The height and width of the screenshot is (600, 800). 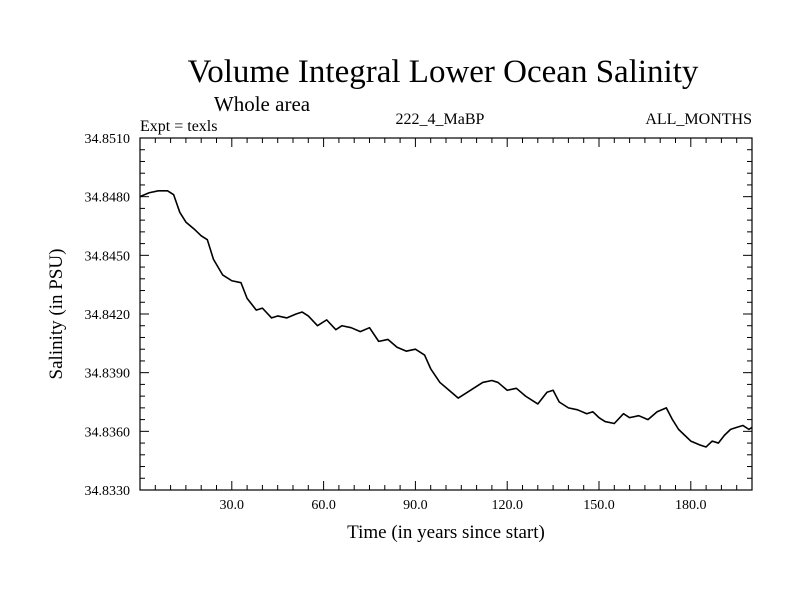 I want to click on x-tick-label: 90.0, so click(x=415, y=505).